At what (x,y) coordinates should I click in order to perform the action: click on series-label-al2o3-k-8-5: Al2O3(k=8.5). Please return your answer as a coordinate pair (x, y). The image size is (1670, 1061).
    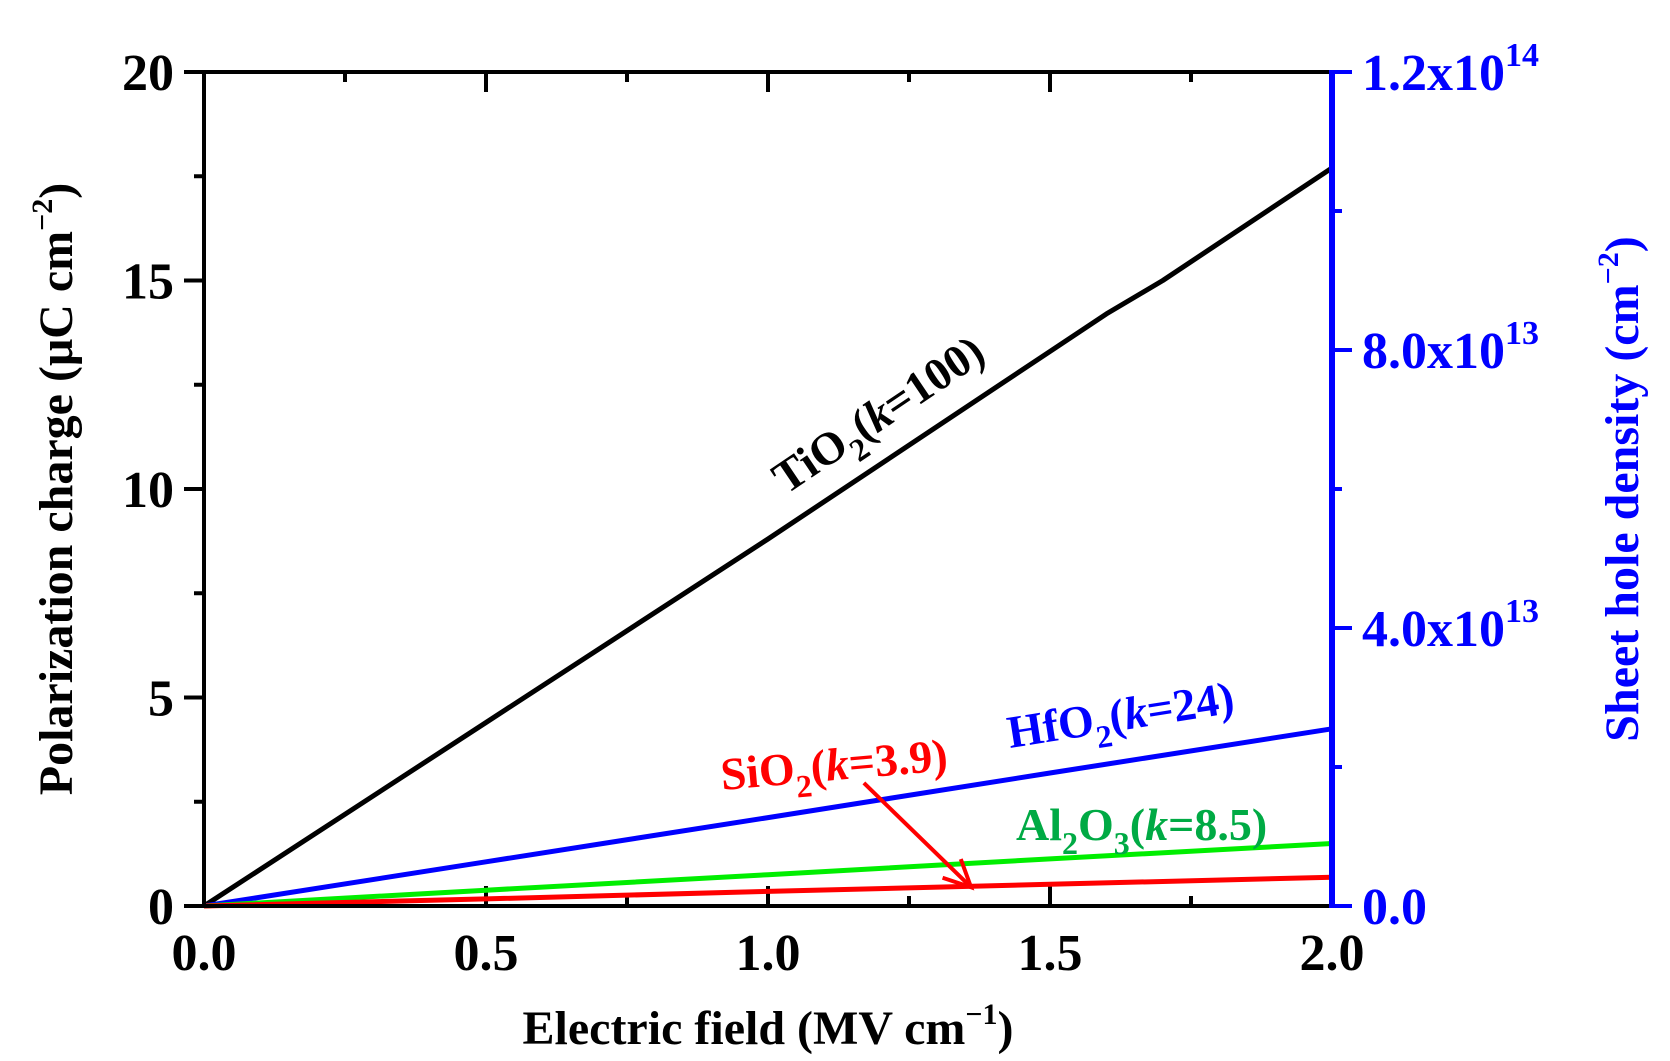
    Looking at the image, I should click on (1141, 830).